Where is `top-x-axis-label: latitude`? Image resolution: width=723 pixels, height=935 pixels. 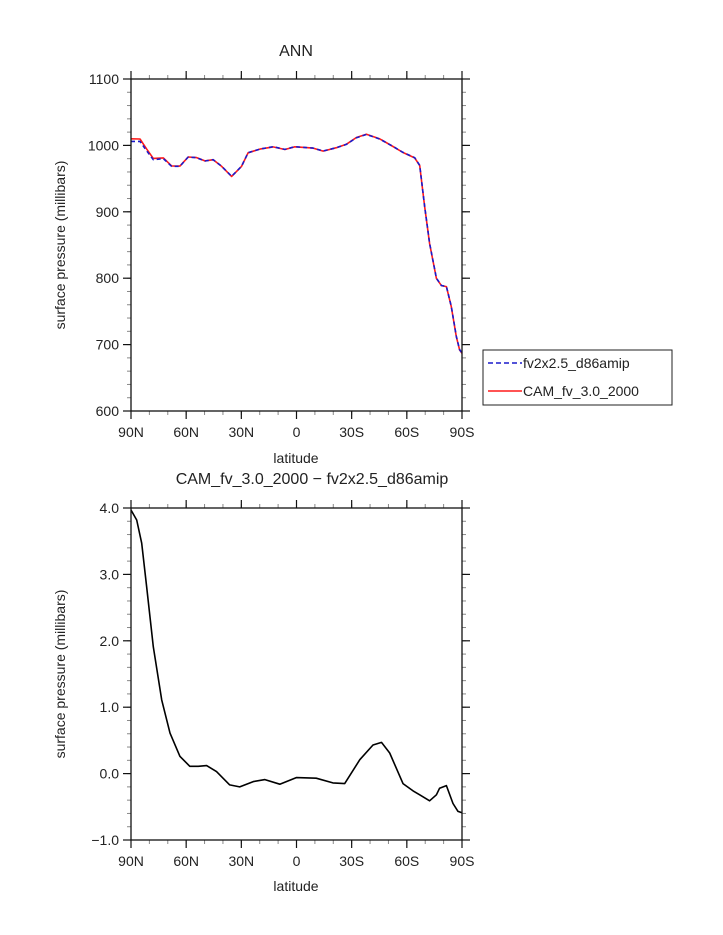 top-x-axis-label: latitude is located at coordinates (295, 458).